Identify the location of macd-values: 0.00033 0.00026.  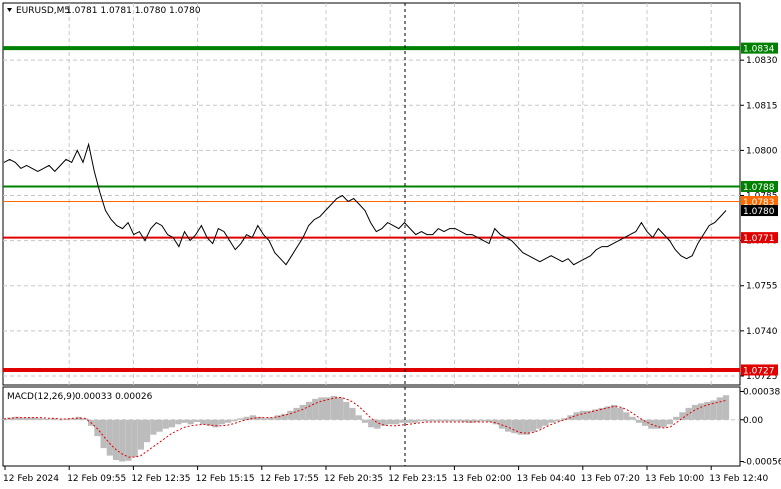
(114, 397).